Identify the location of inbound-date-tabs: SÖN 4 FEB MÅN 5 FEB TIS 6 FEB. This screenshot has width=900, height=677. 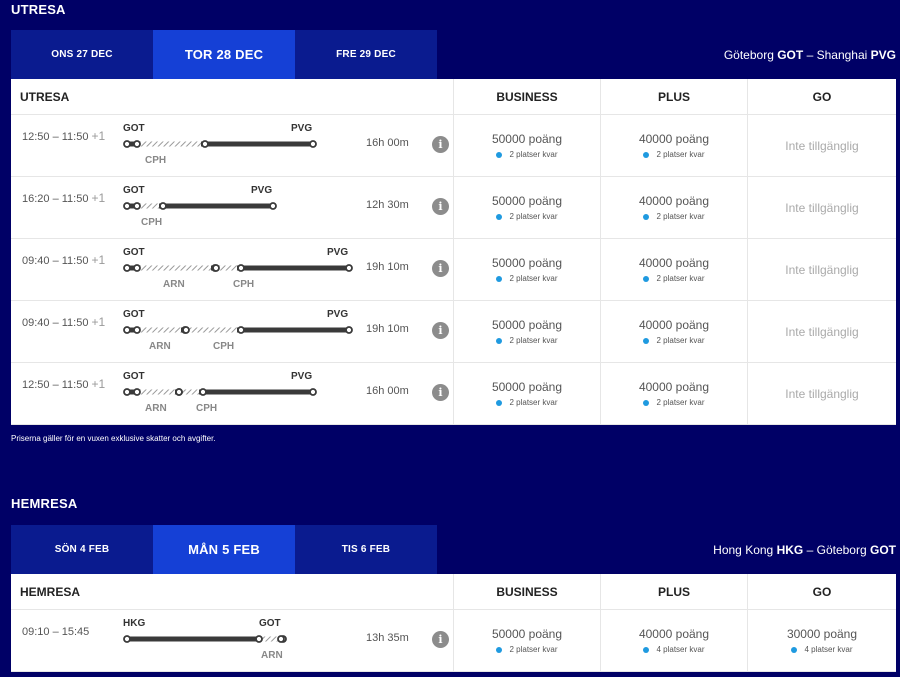
(224, 549).